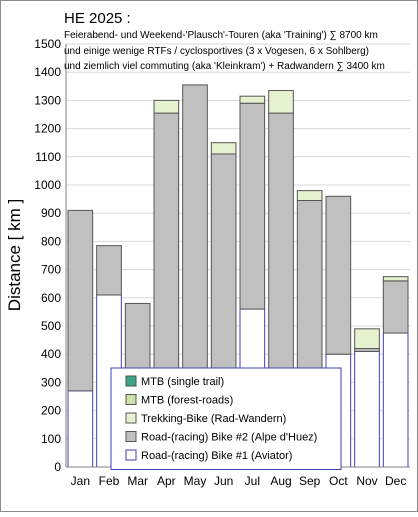  What do you see at coordinates (51, 298) in the screenshot?
I see `y-tick-label: 600` at bounding box center [51, 298].